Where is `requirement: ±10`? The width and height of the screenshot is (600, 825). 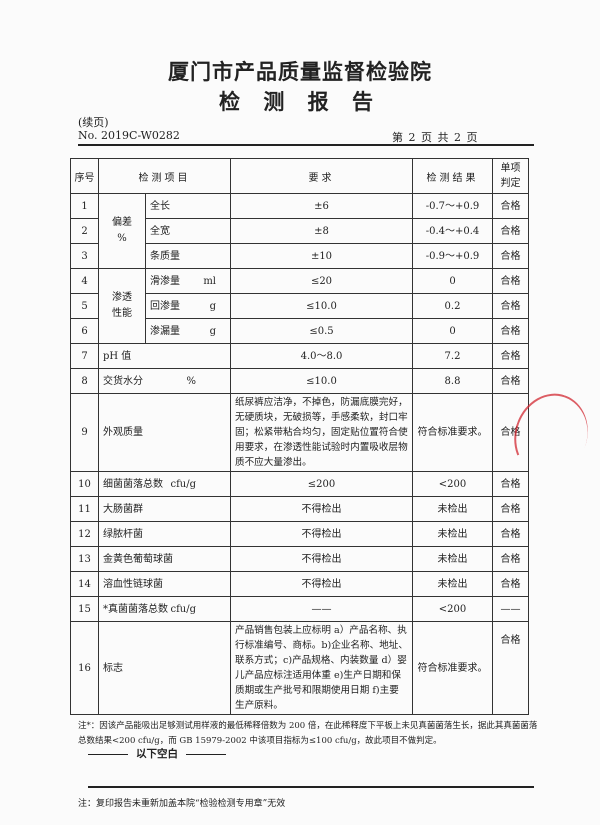
requirement: ±10 is located at coordinates (321, 256).